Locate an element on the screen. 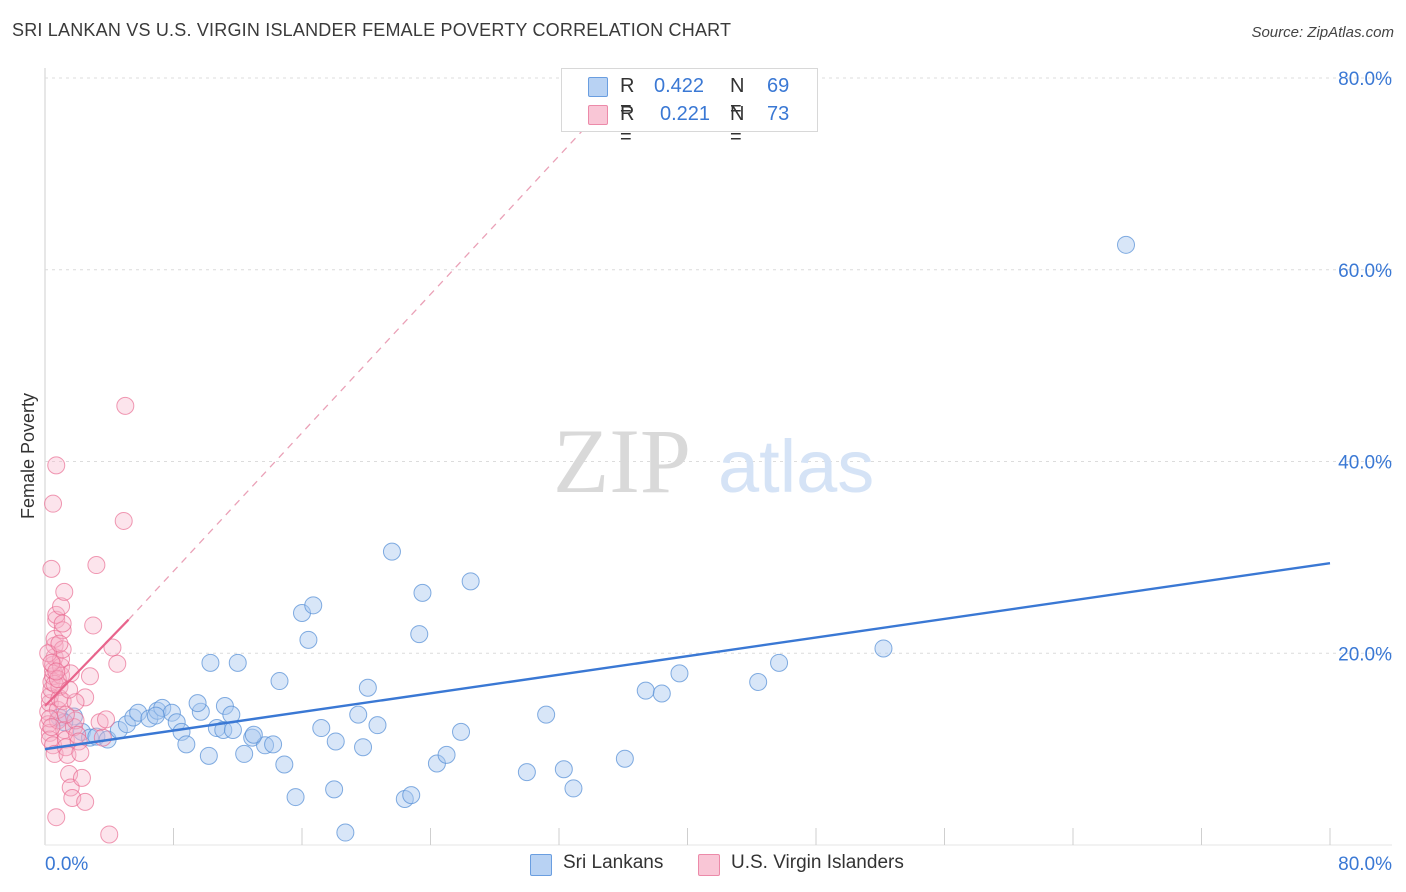 This screenshot has height=892, width=1406. y-tick-label: 80.0% is located at coordinates (1365, 79).